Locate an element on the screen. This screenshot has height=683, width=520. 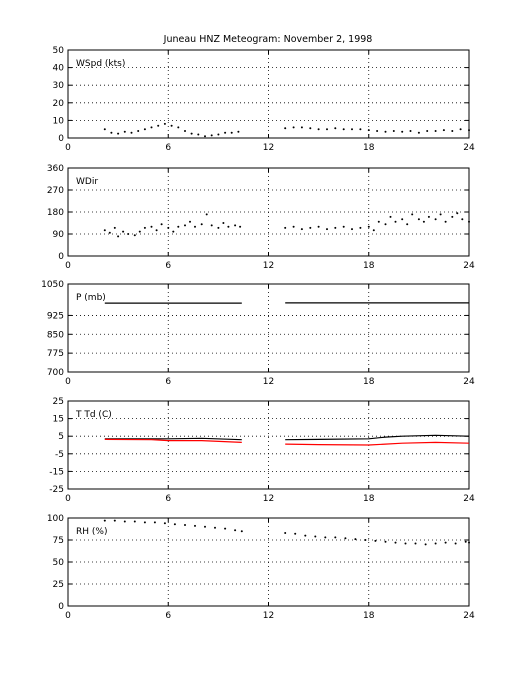
y-tick-label: 700 is located at coordinates (55, 373).